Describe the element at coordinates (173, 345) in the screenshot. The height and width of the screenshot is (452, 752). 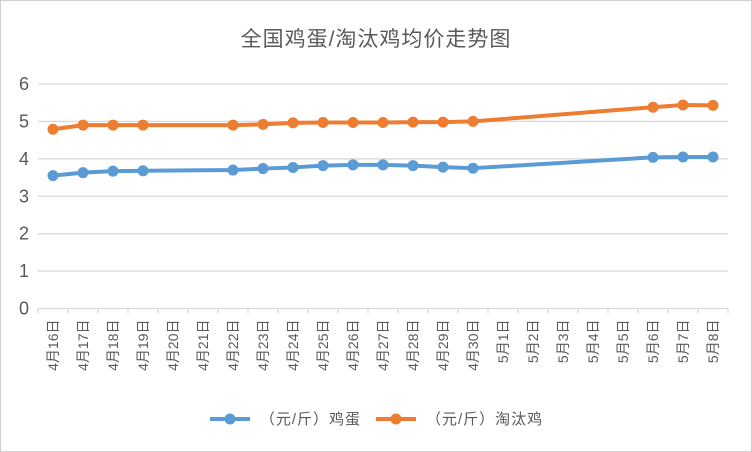
I see `x-axis-label: 4月20日` at that location.